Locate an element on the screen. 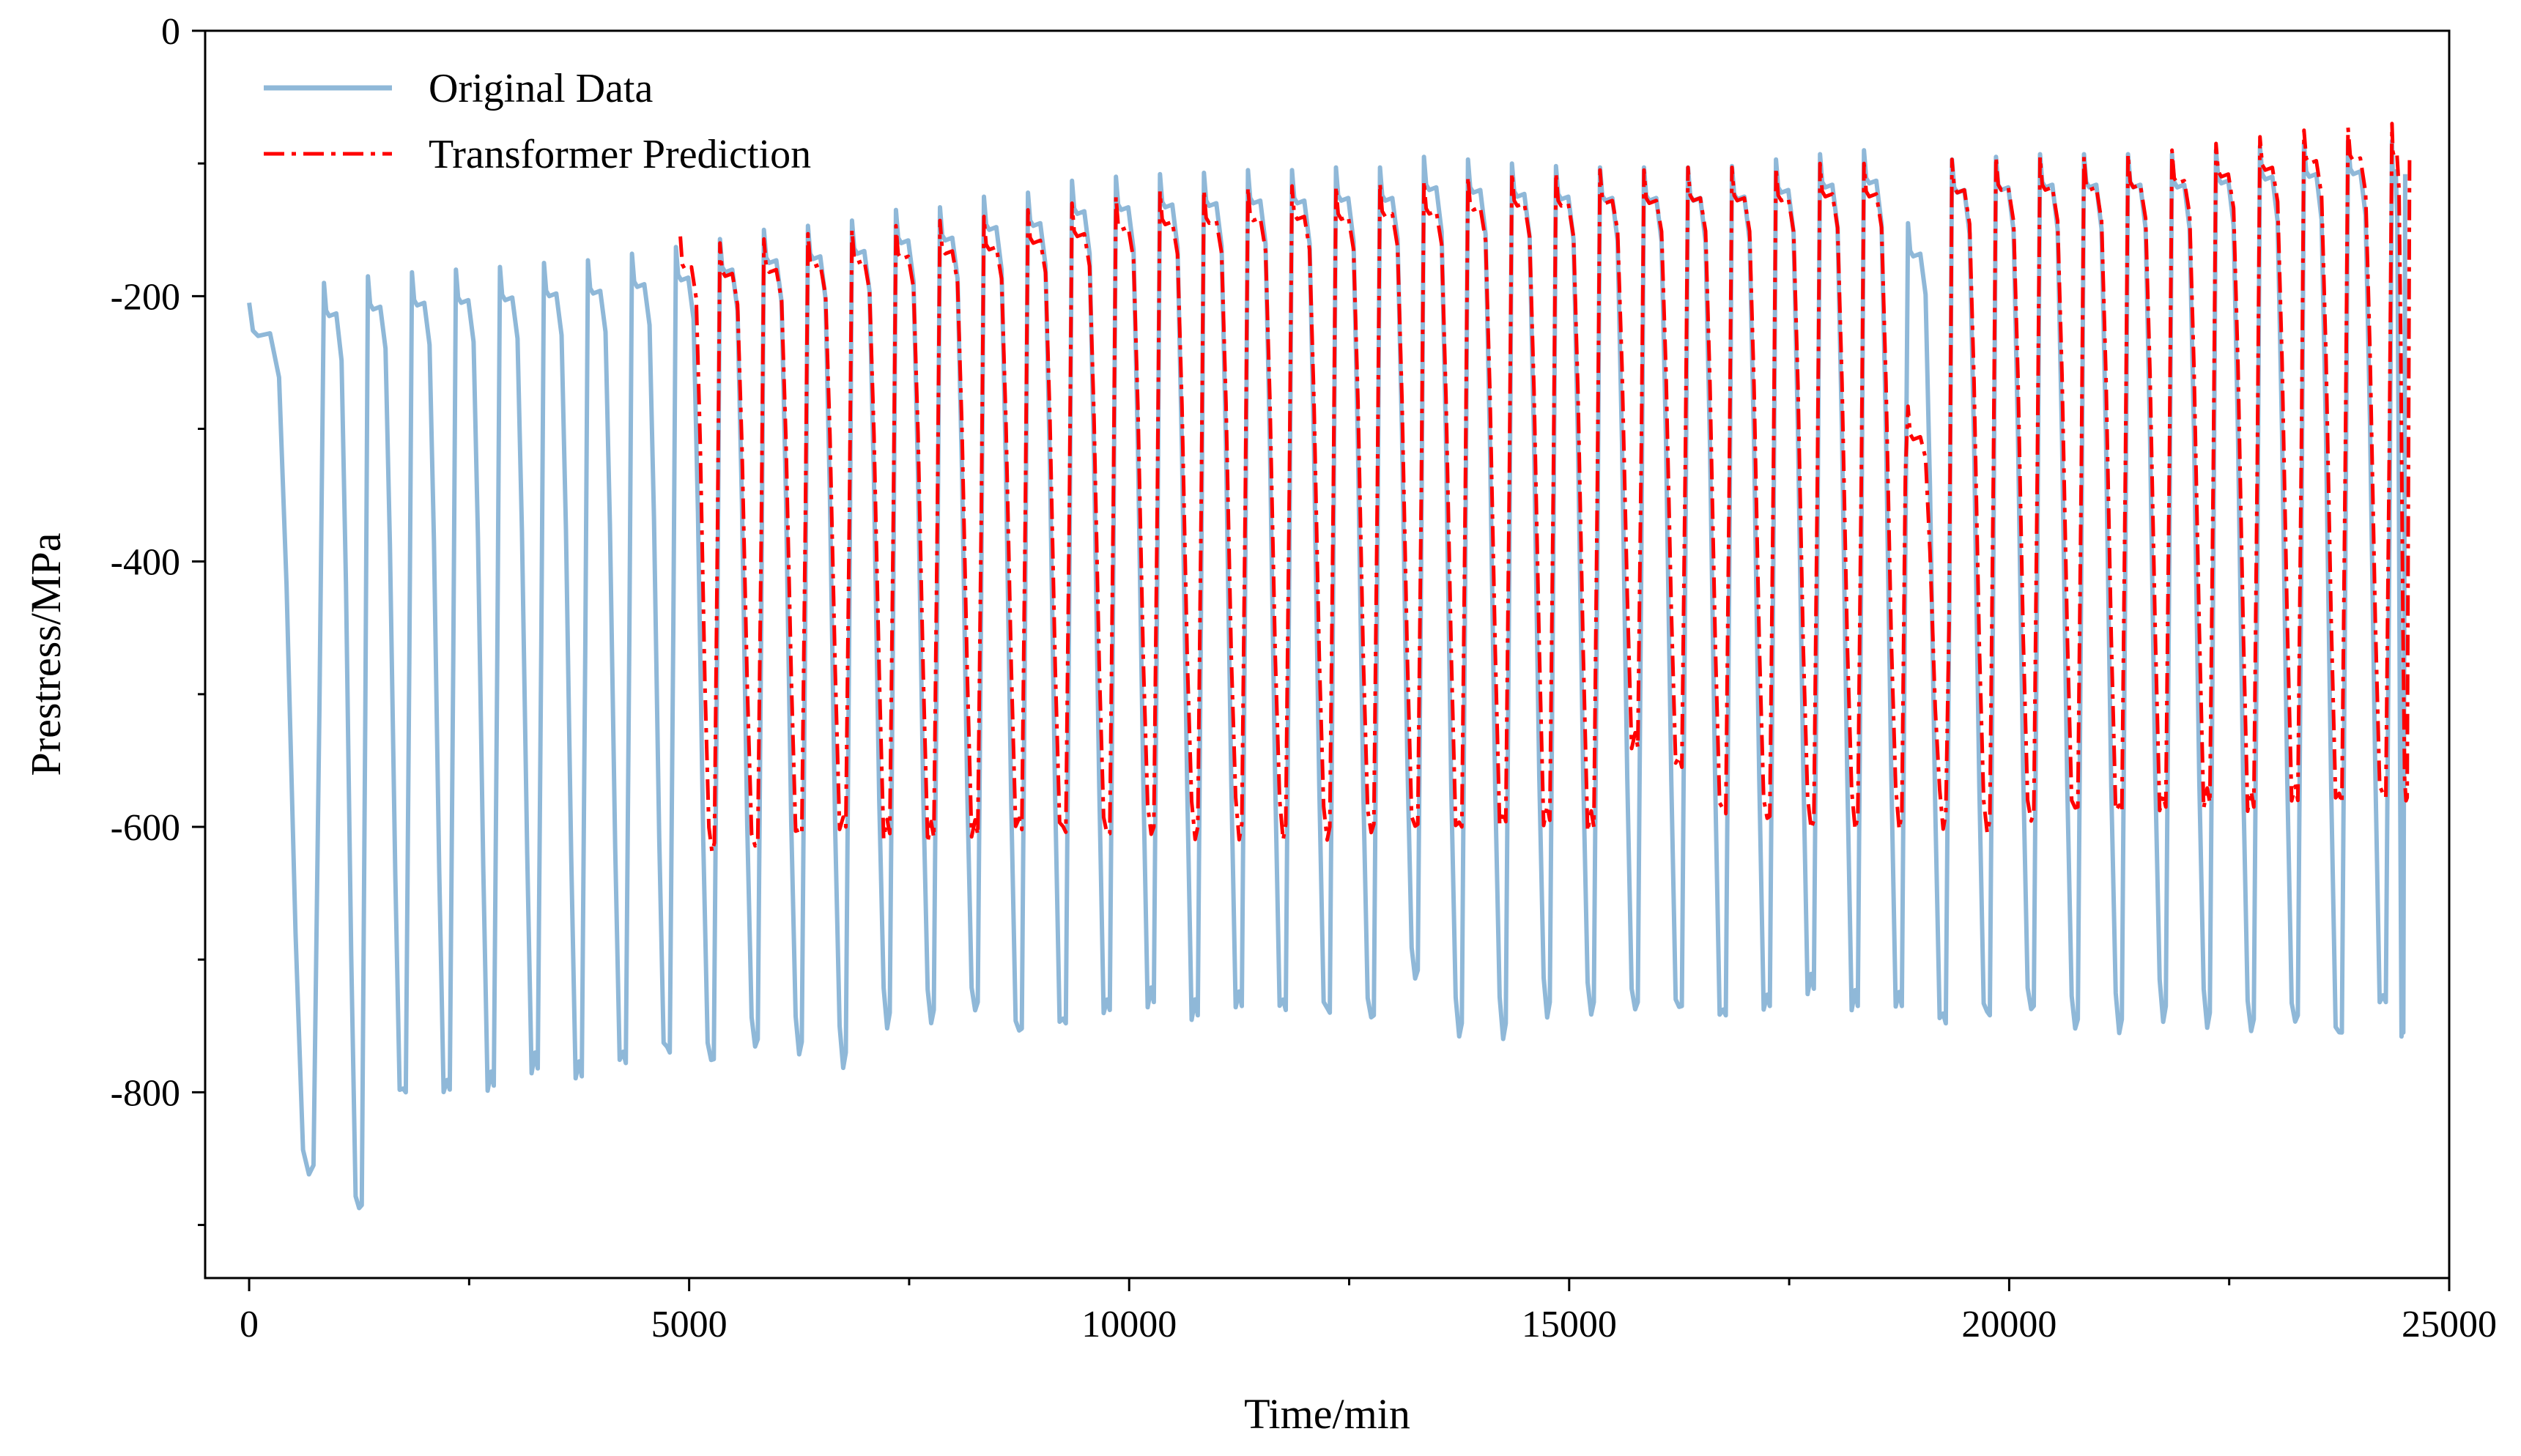 This screenshot has width=2521, height=1456. y-axis-title: Prestress/MPa is located at coordinates (46, 655).